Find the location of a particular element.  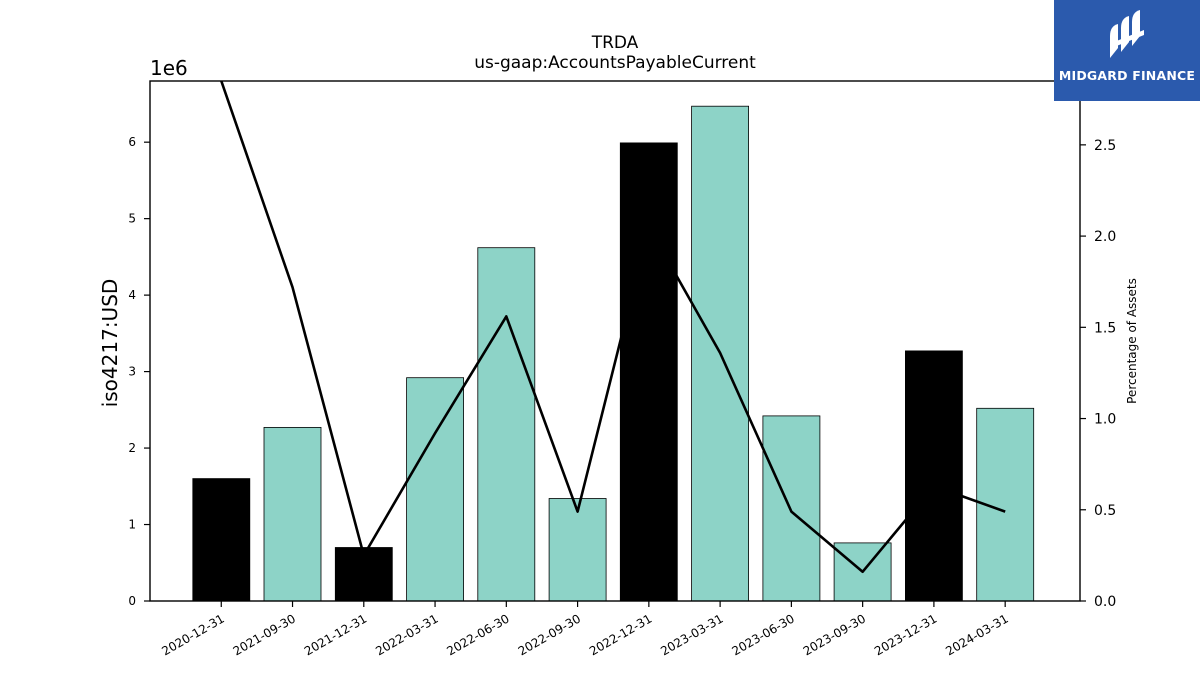

y2-tick-label: 0.5 is located at coordinates (1105, 511).